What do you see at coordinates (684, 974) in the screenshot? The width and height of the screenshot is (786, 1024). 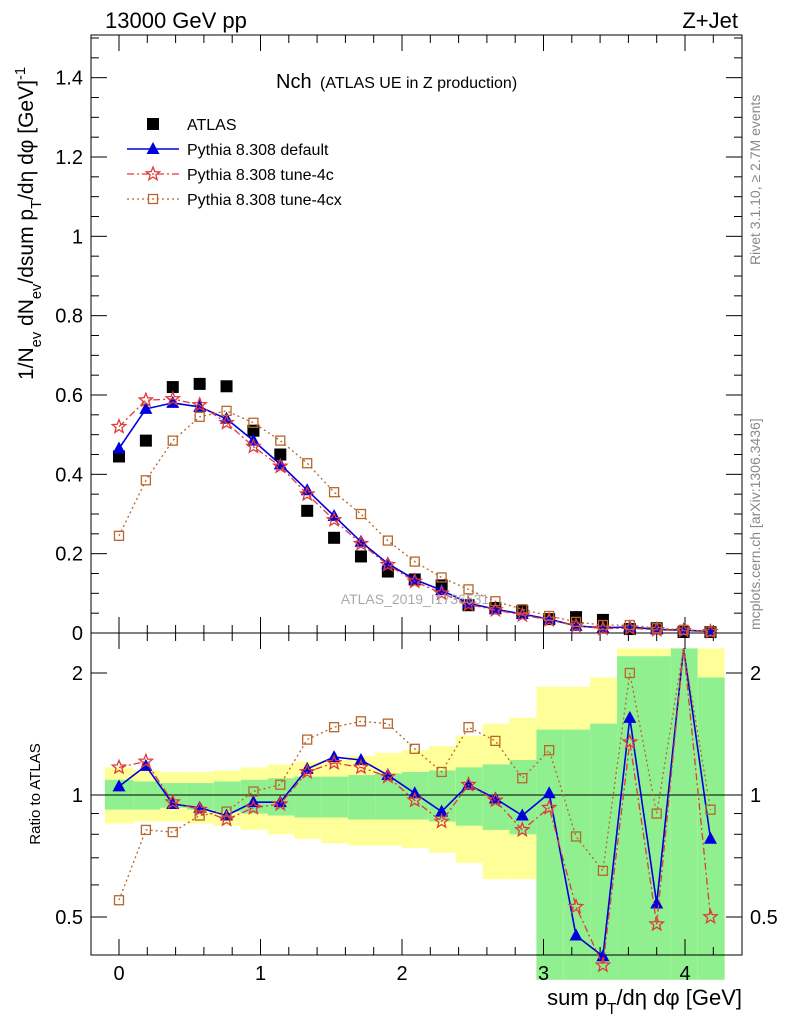 I see `x-tick-label: 4` at bounding box center [684, 974].